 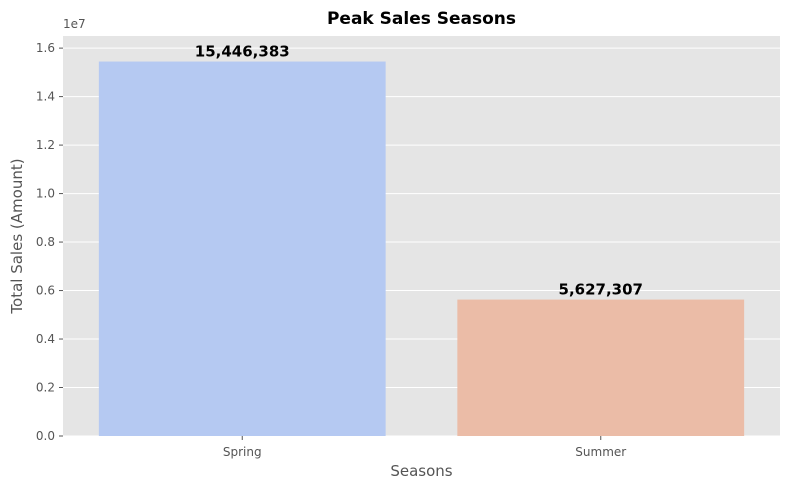 I want to click on y-tick-label: 0.2, so click(x=45, y=388).